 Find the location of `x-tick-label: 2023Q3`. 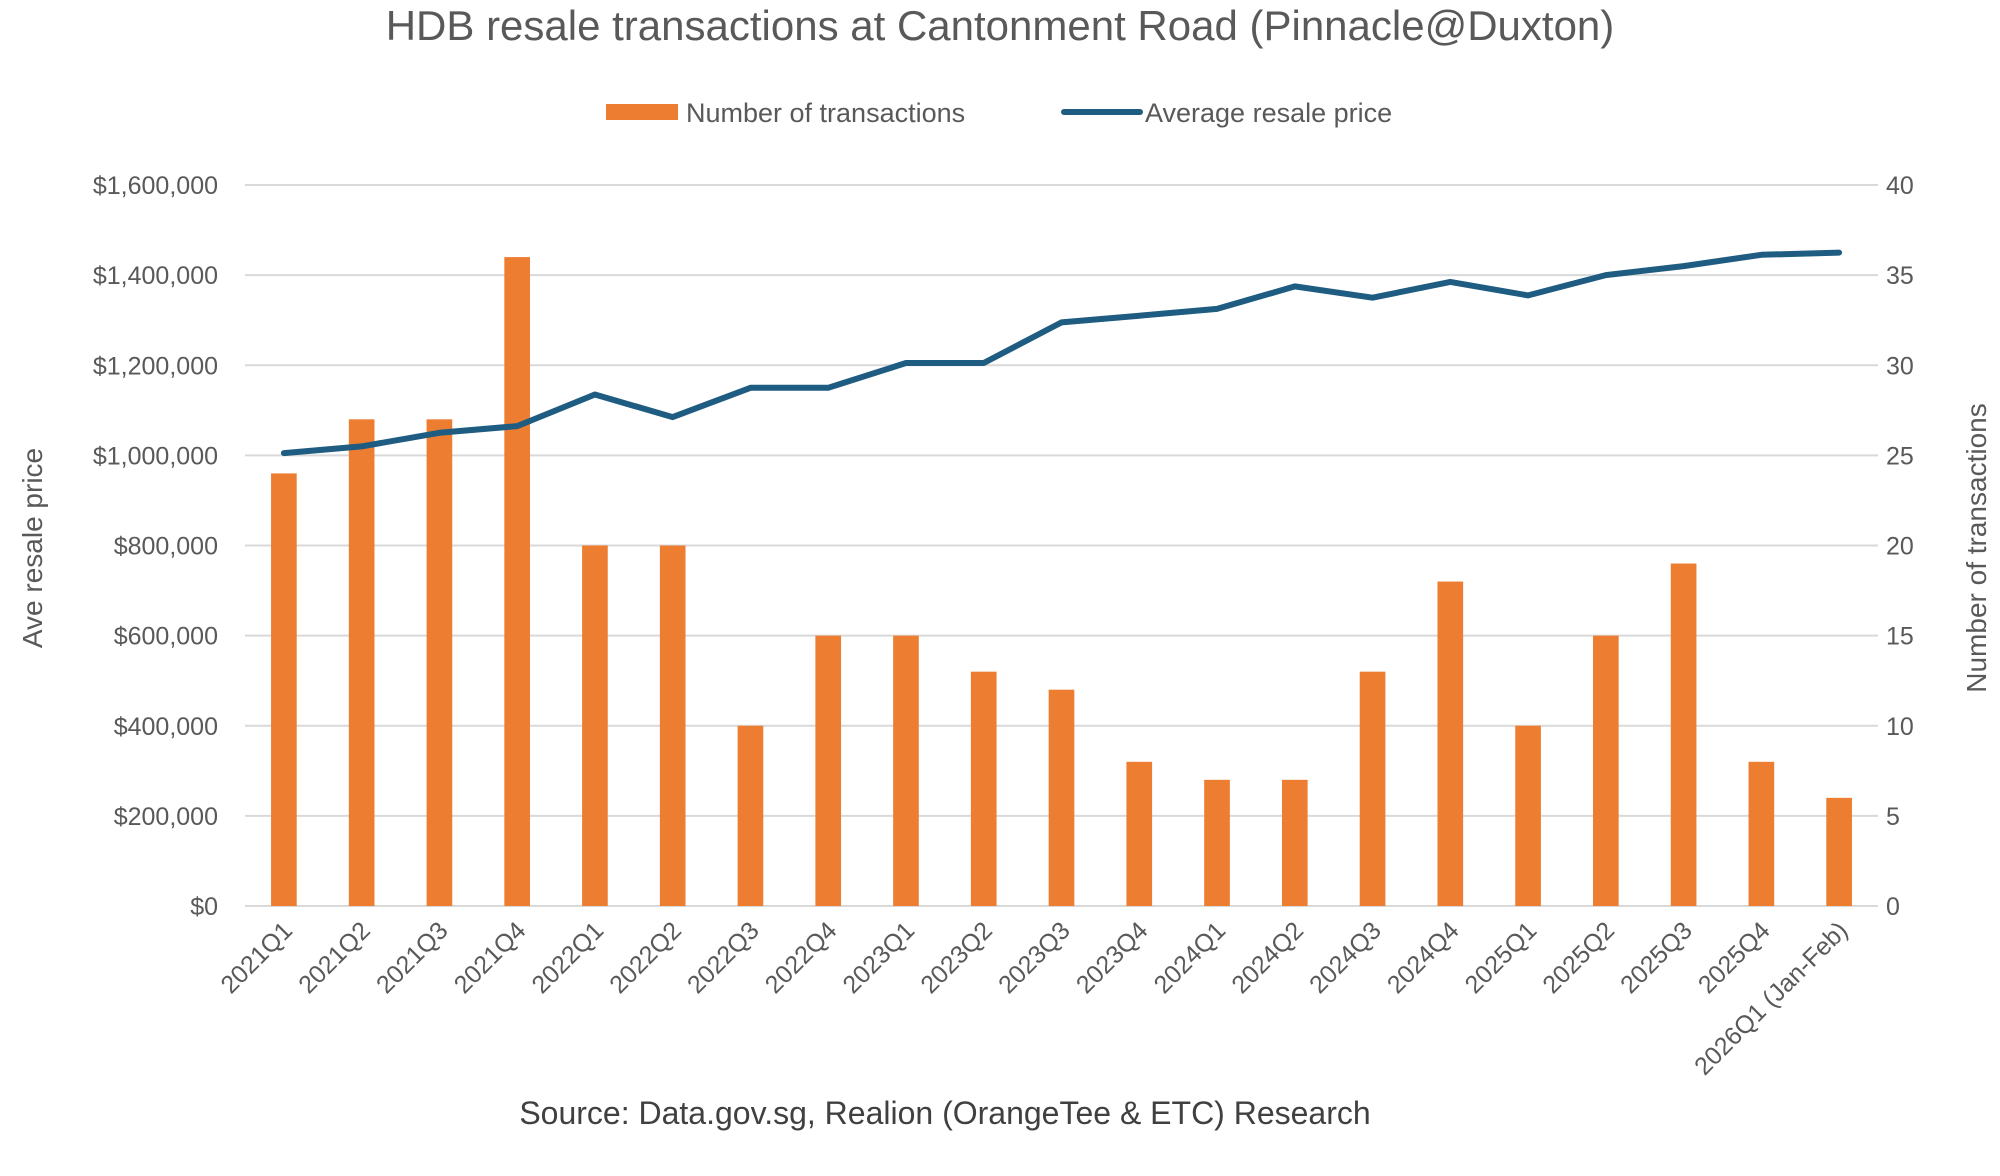

x-tick-label: 2023Q3 is located at coordinates (1034, 957).